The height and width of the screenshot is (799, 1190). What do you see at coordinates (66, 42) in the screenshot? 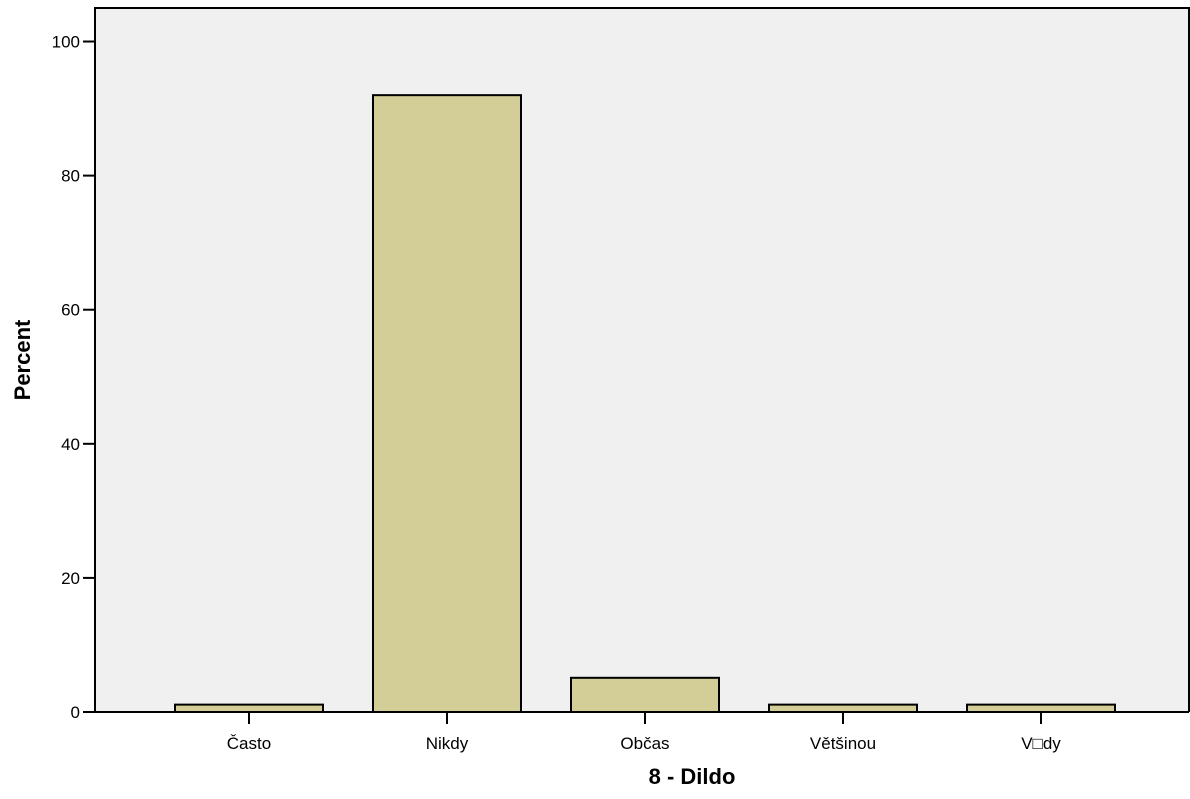
I see `y-tick-label: 100` at bounding box center [66, 42].